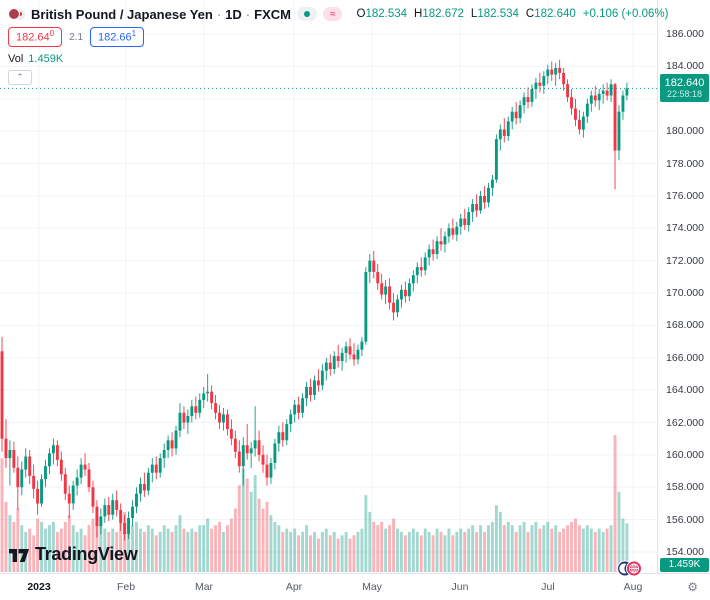 Image resolution: width=710 pixels, height=600 pixels. I want to click on time-tick-jul: Jul, so click(548, 587).